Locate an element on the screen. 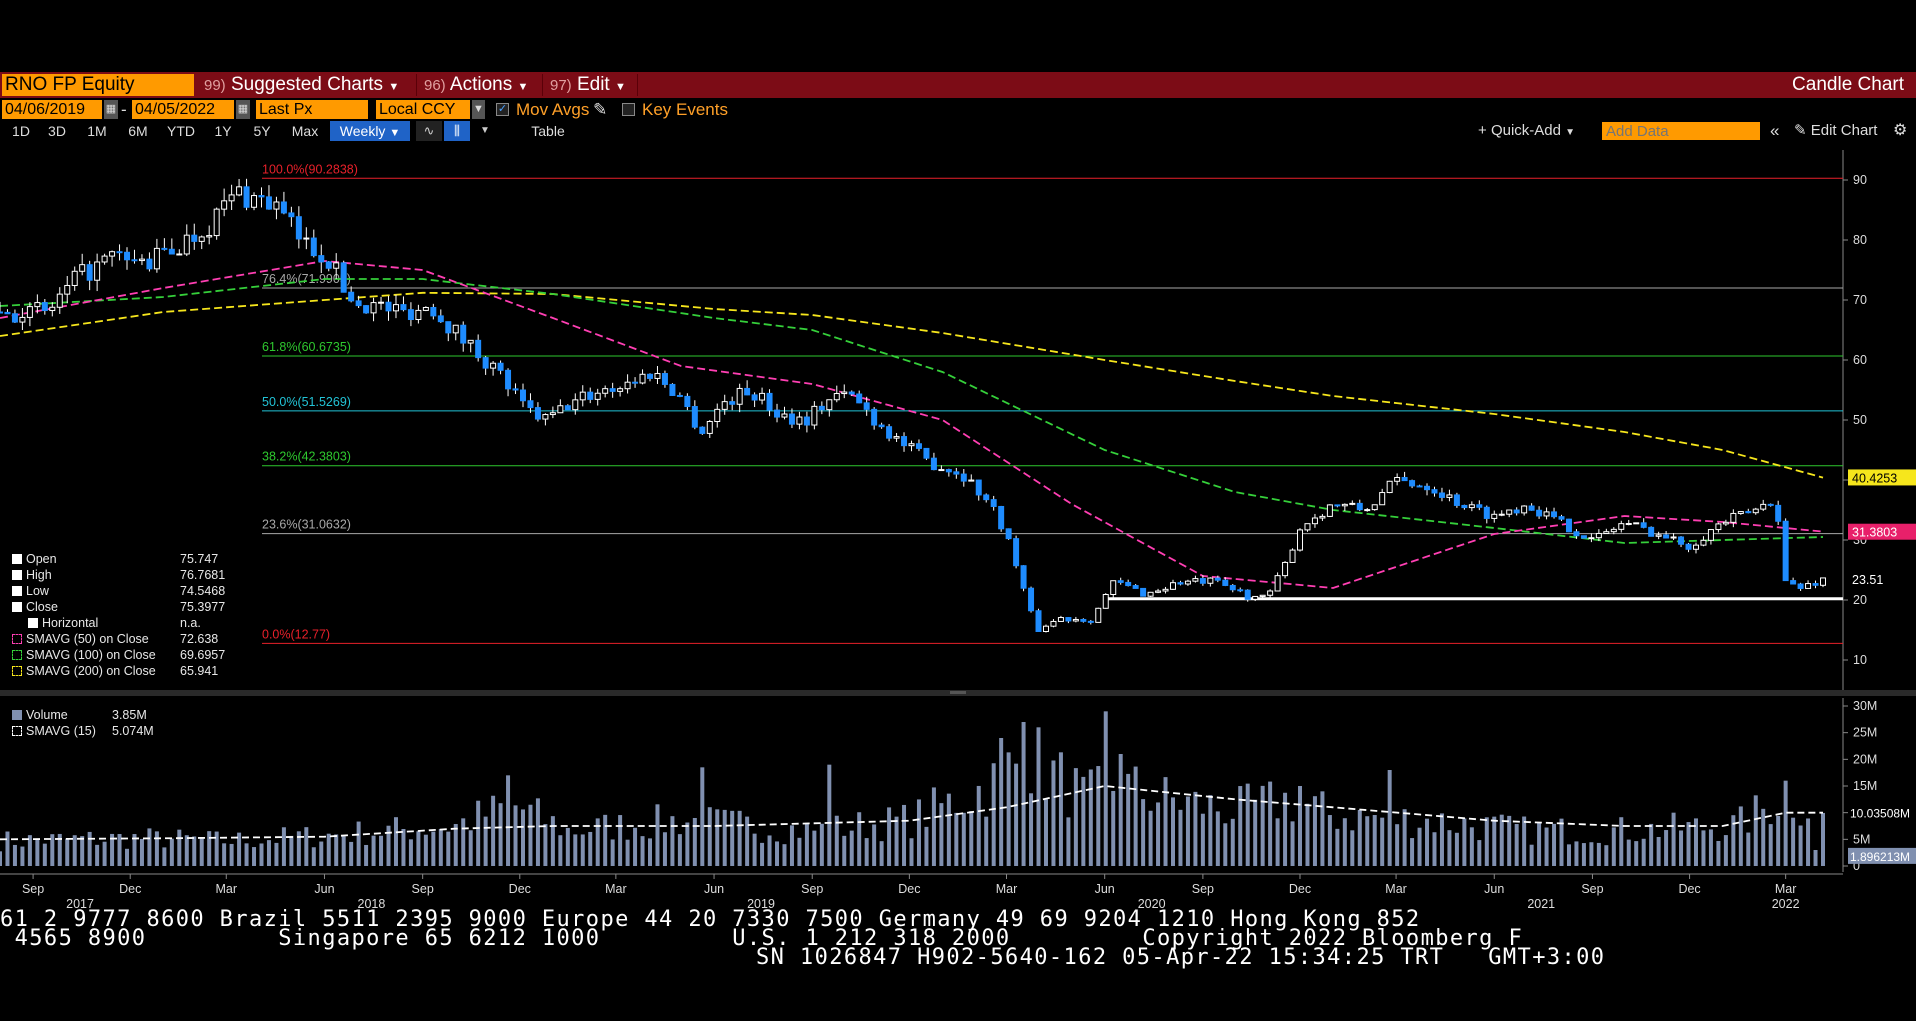  line-chart-icon: ∿ is located at coordinates (429, 131).